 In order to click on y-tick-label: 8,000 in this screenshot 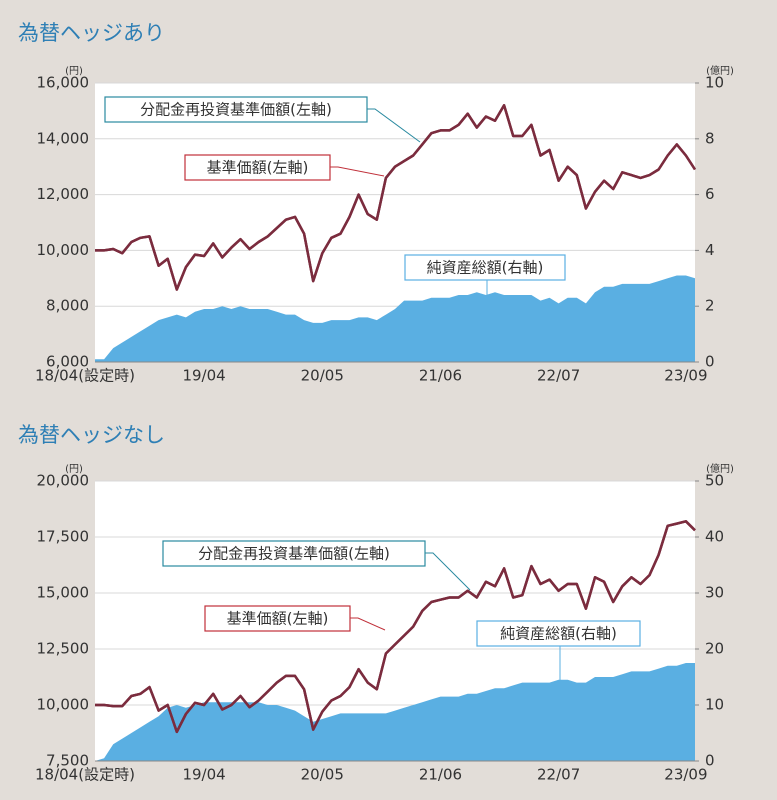, I will do `click(67, 306)`.